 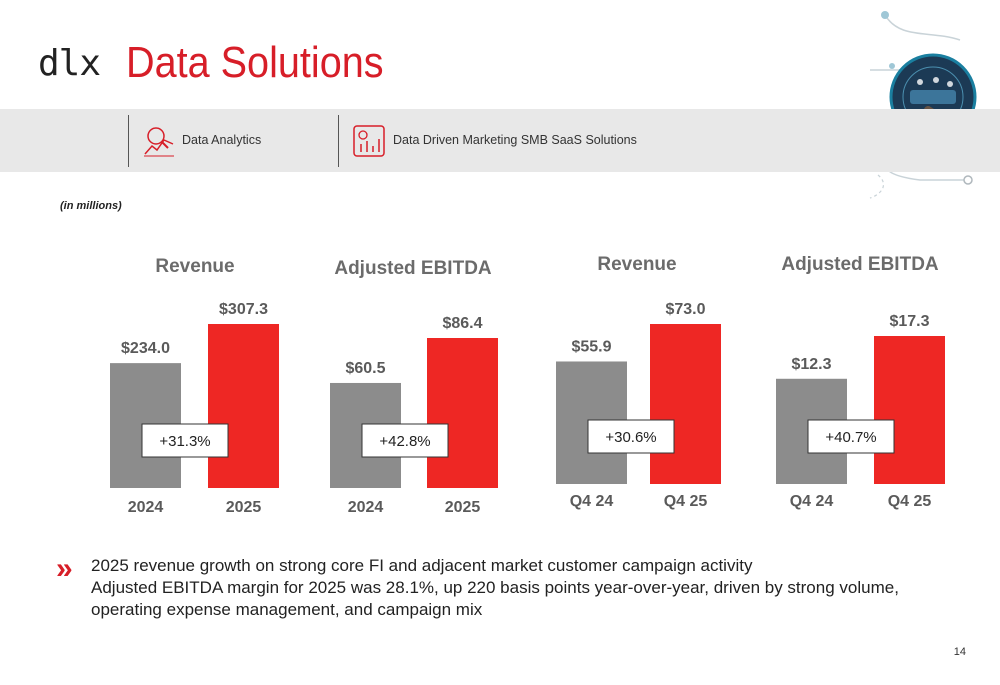 I want to click on units-note: (in millions), so click(x=91, y=206).